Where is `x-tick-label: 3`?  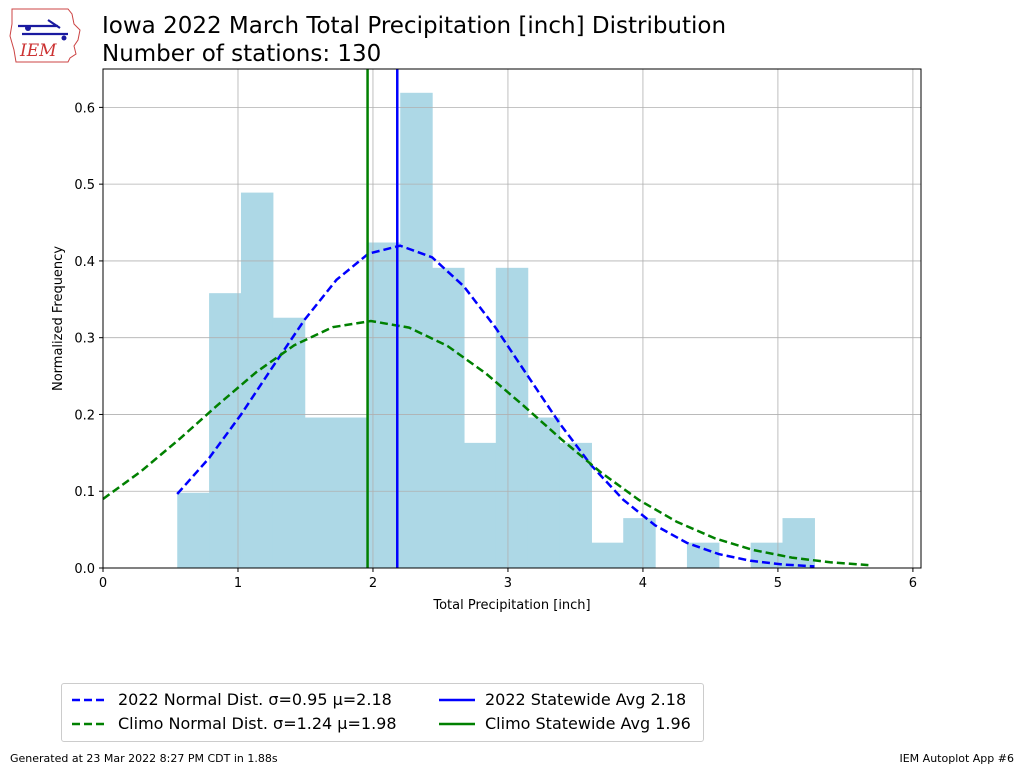 x-tick-label: 3 is located at coordinates (508, 583).